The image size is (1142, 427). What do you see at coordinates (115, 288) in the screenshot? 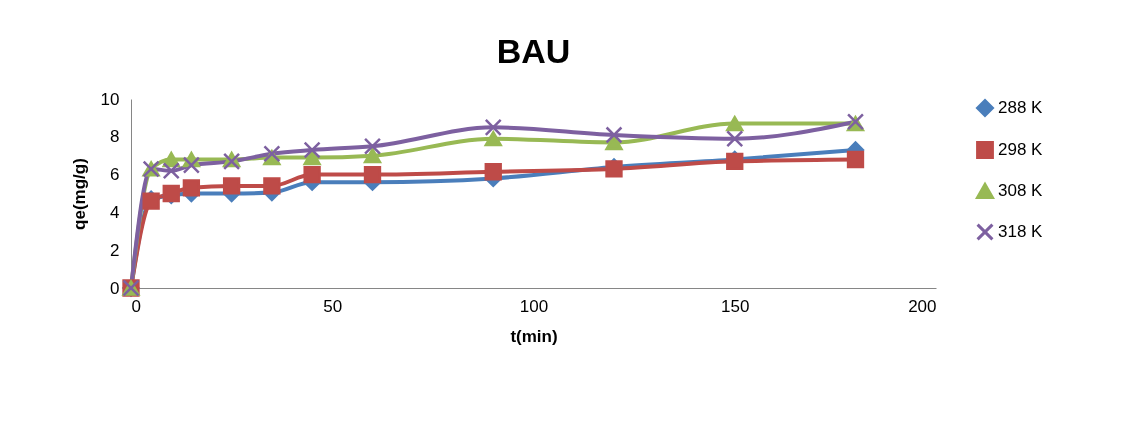
I see `y-tick-label: 0` at bounding box center [115, 288].